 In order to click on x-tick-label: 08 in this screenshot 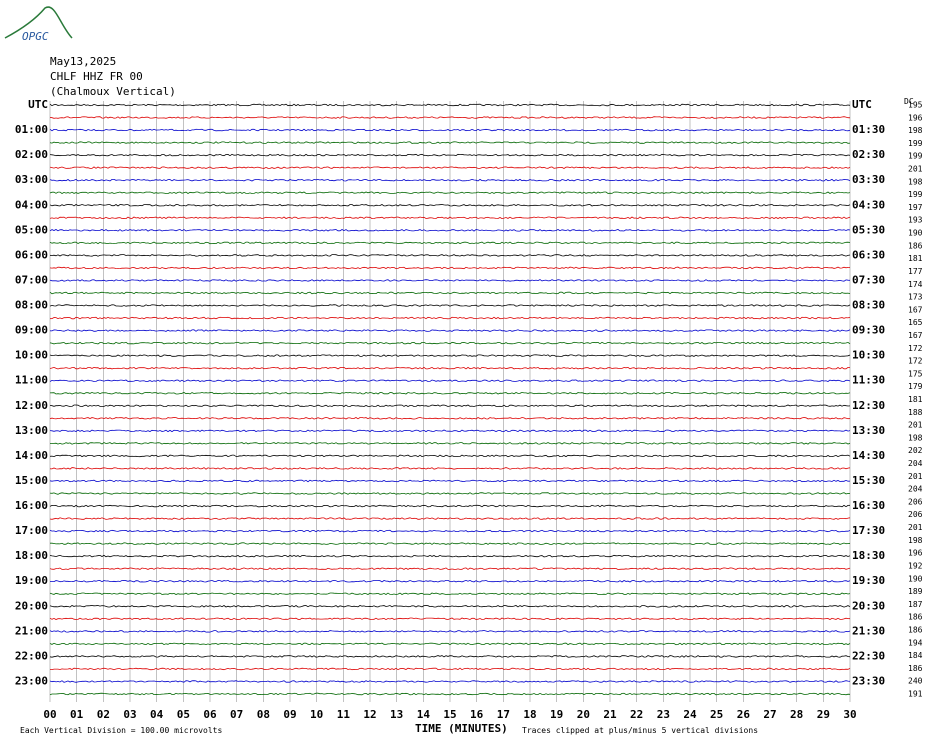, I will do `click(263, 714)`.